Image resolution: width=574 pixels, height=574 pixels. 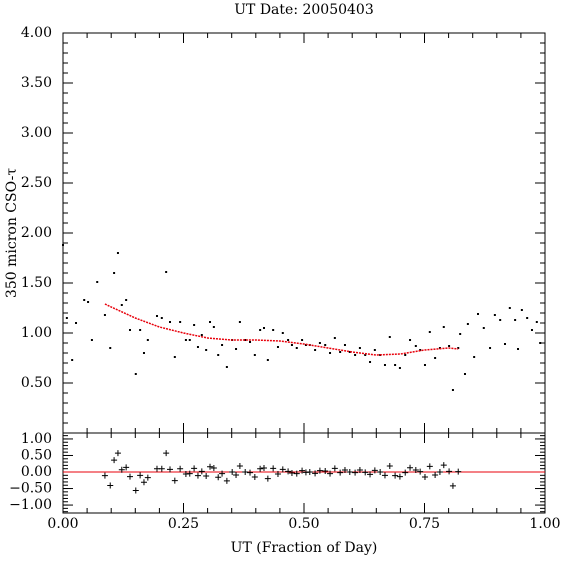 I want to click on y-tick-label: 0.00, so click(x=36, y=472).